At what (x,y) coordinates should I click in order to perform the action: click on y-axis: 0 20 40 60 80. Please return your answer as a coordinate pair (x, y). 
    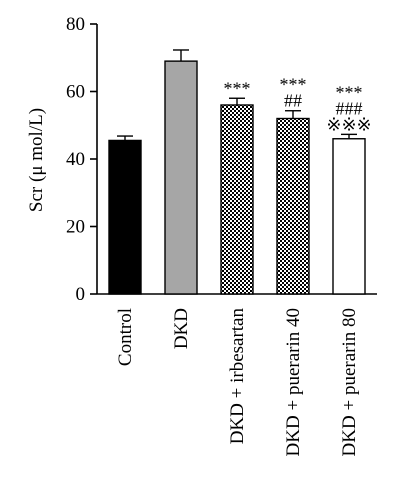
    Looking at the image, I should click on (82, 159).